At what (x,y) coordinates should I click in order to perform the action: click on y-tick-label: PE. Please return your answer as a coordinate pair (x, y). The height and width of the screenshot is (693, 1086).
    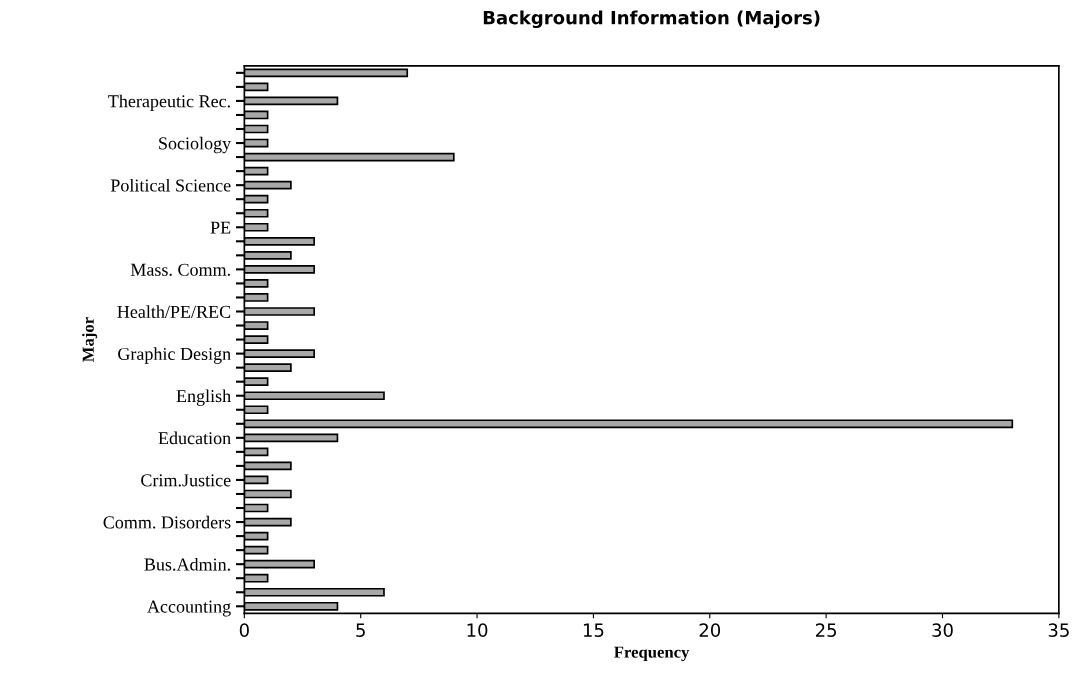
    Looking at the image, I should click on (220, 227).